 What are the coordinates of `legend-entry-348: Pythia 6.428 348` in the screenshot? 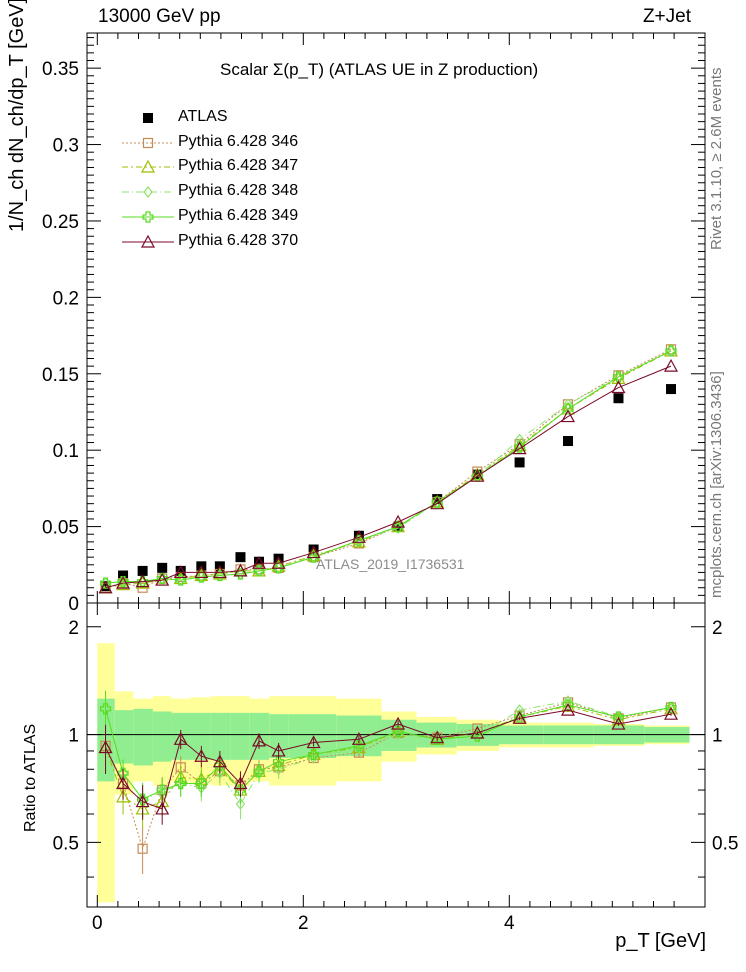 It's located at (240, 192).